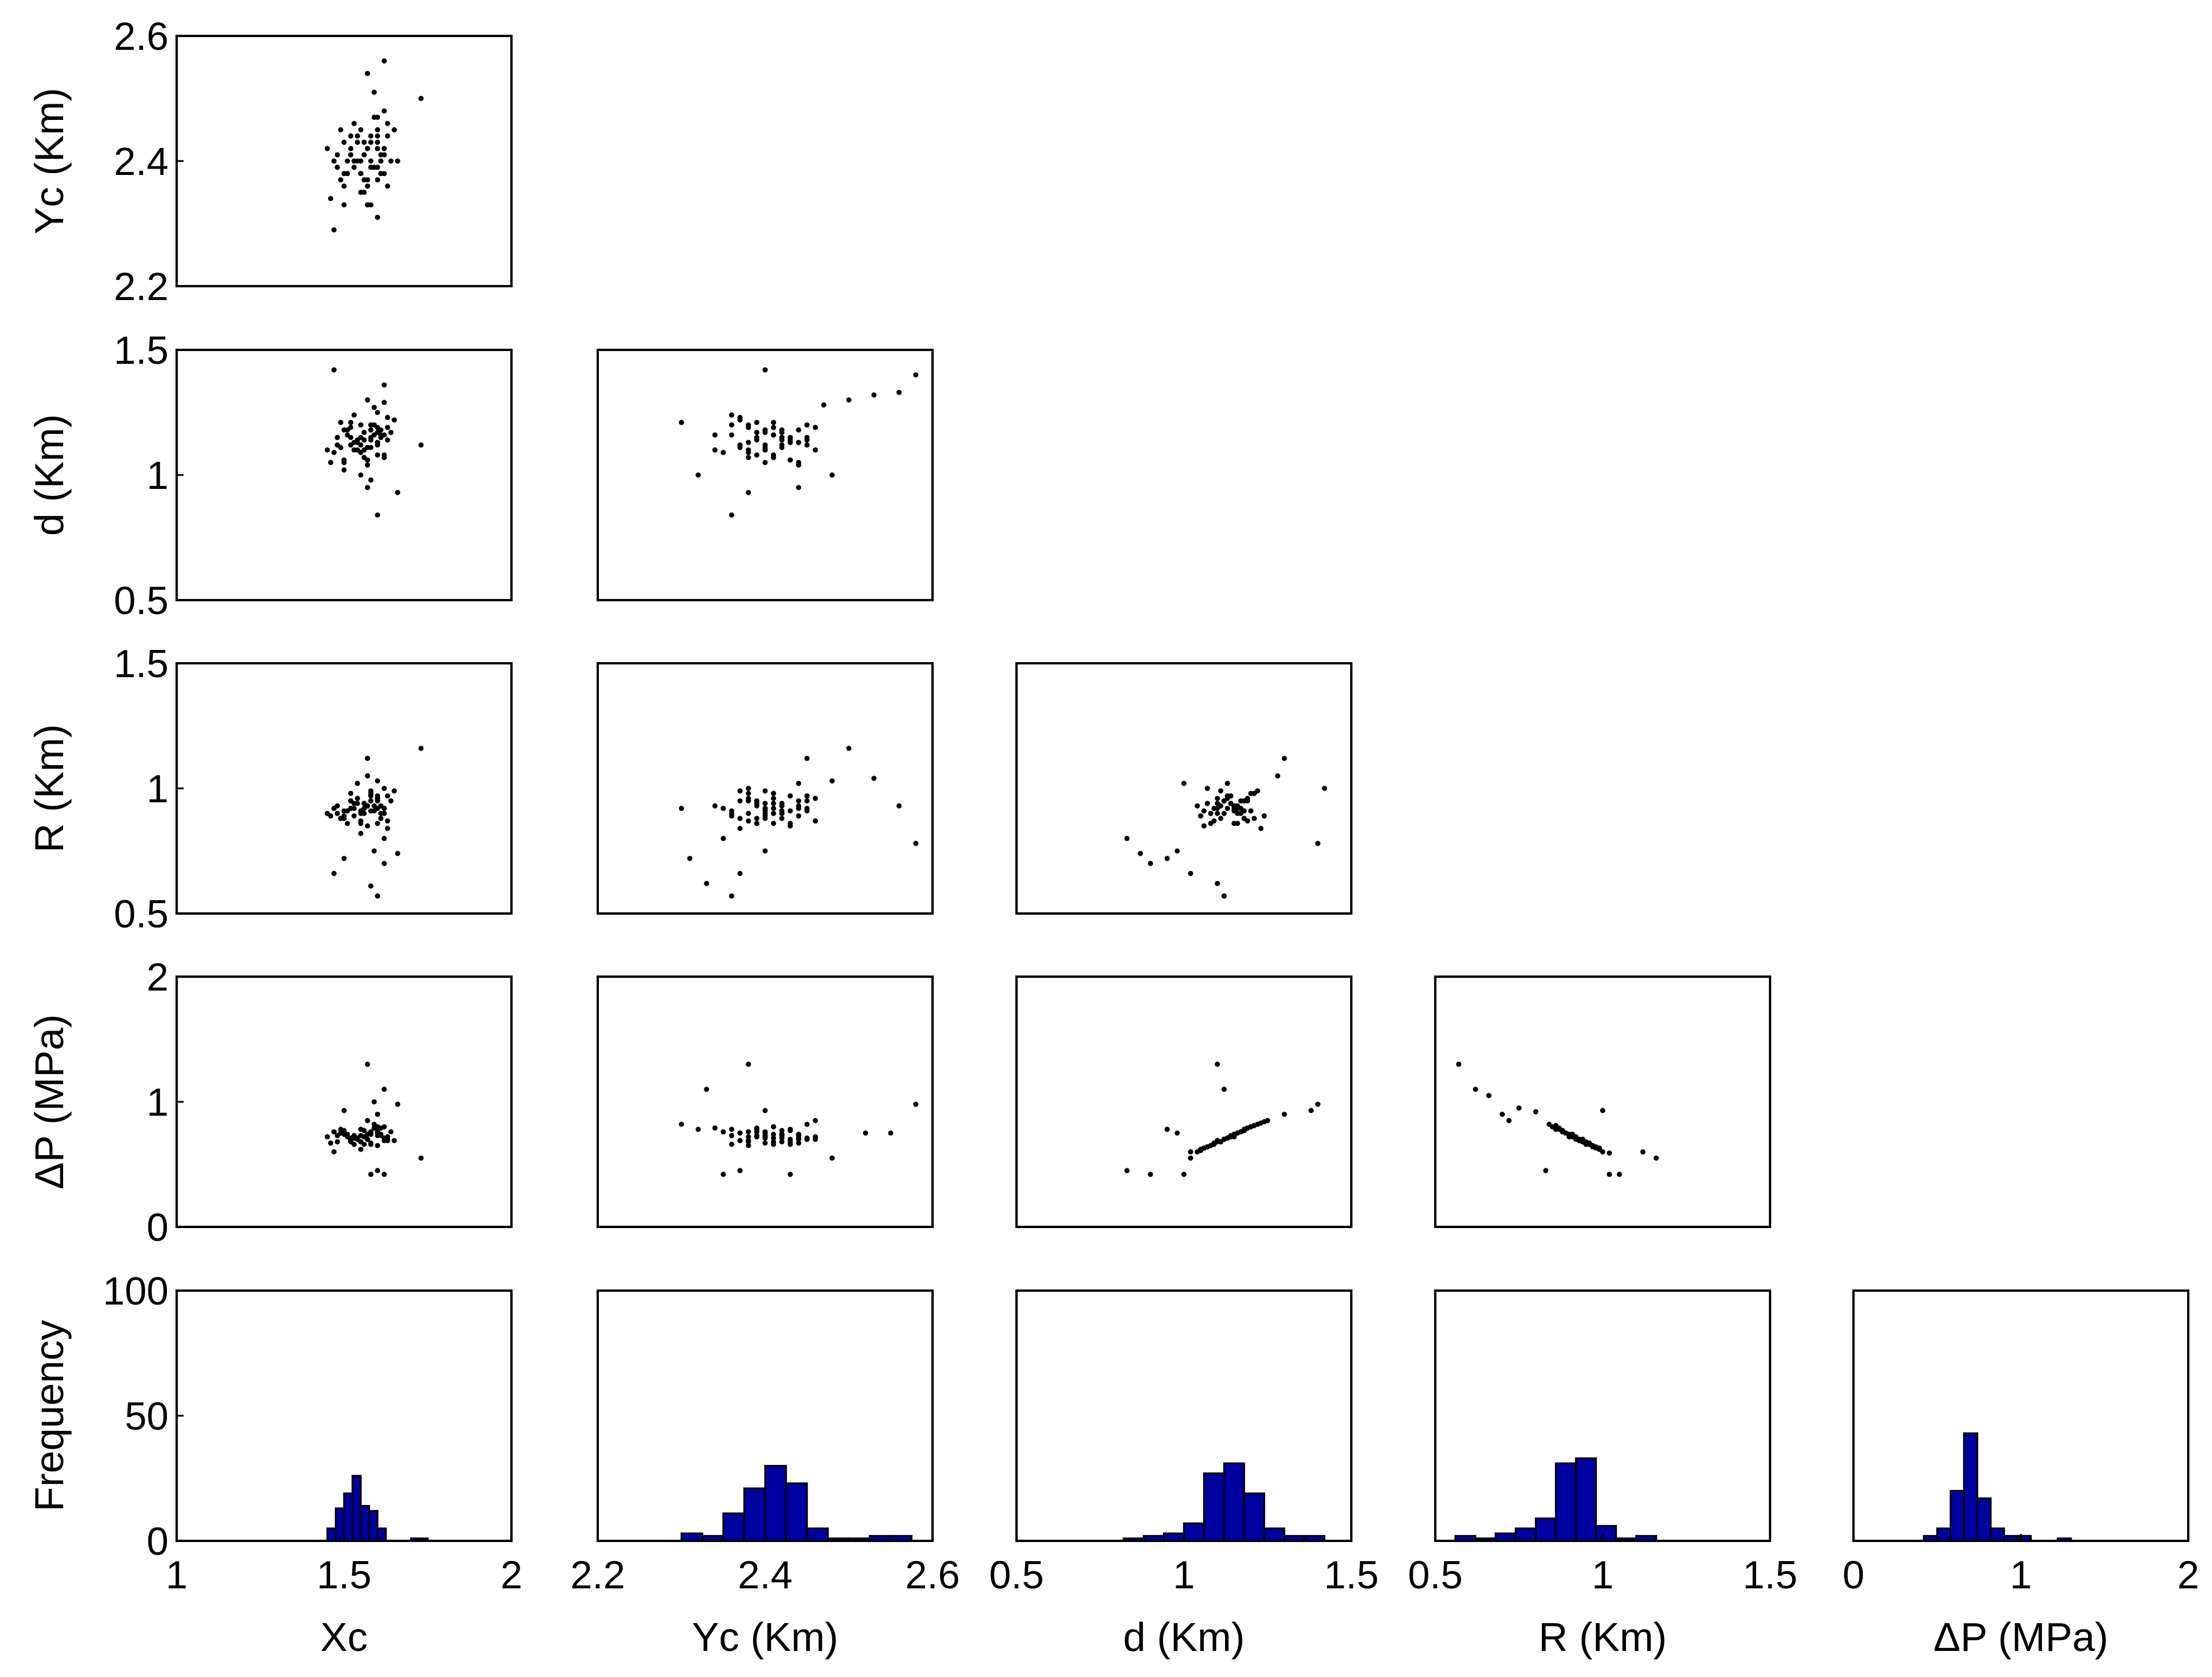  Describe the element at coordinates (1770, 1575) in the screenshot. I see `x-tick-label: 1.5` at that location.